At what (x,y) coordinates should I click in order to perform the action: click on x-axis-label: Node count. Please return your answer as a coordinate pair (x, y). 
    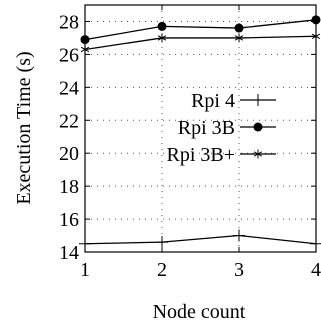
    Looking at the image, I should click on (199, 312).